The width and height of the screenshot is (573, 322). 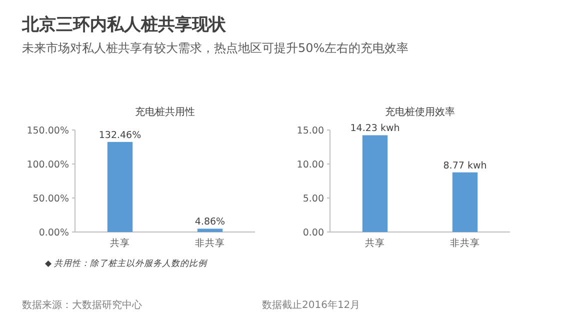 I want to click on y-tick-label: 5.00, so click(x=313, y=199).